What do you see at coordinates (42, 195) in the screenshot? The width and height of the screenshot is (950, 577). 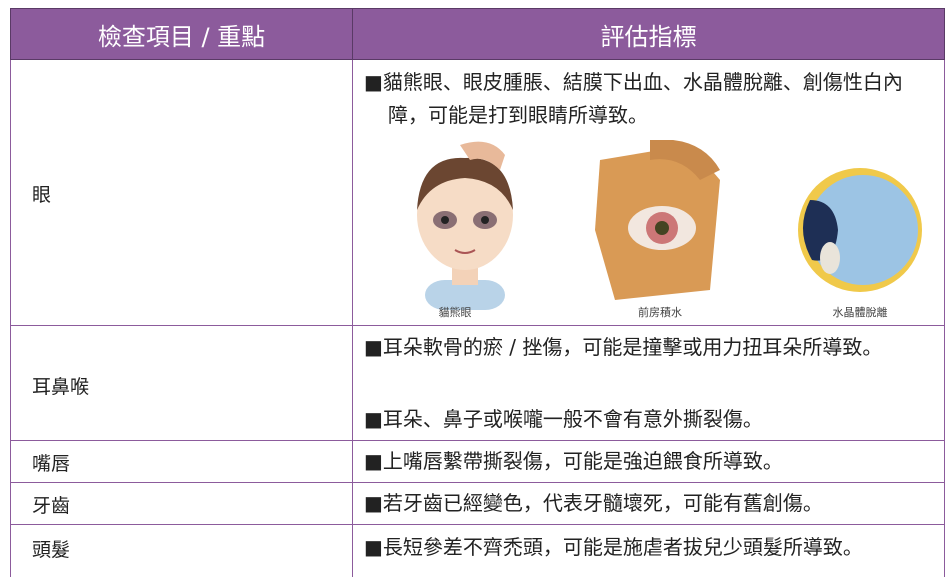 I see `item: 眼` at bounding box center [42, 195].